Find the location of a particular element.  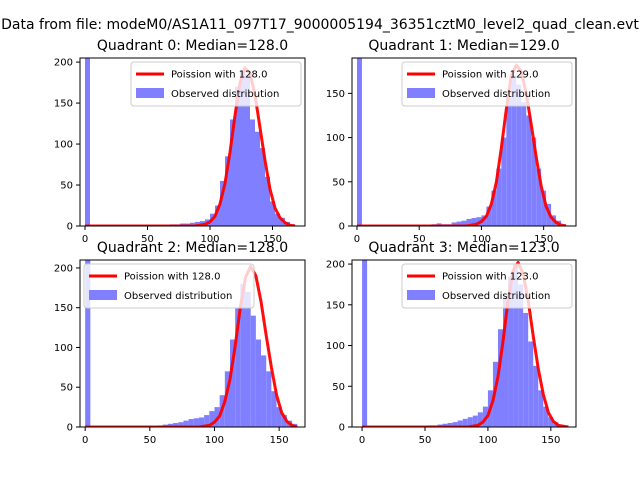

legend: Poission with 123.0 Observed distribution is located at coordinates (487, 286).